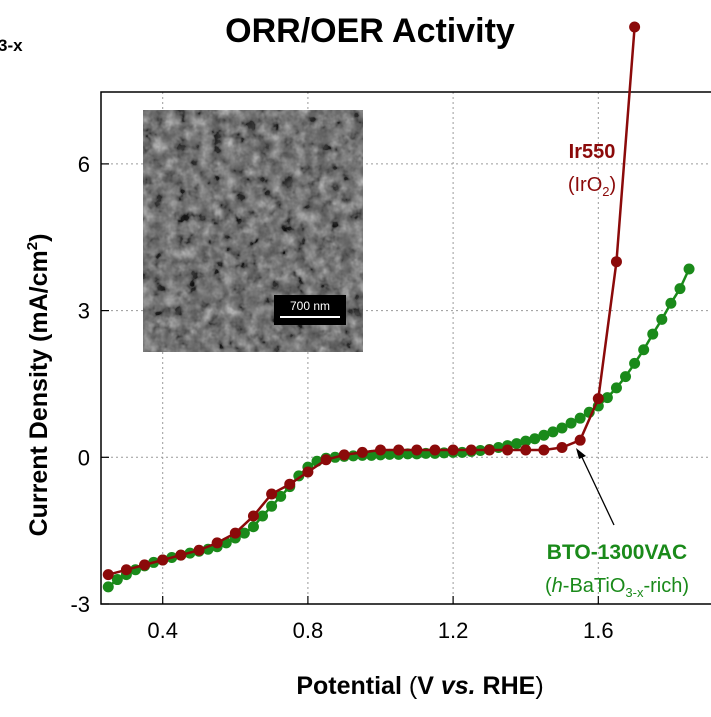 The image size is (711, 717). What do you see at coordinates (598, 630) in the screenshot?
I see `x-tick-label: 1.6` at bounding box center [598, 630].